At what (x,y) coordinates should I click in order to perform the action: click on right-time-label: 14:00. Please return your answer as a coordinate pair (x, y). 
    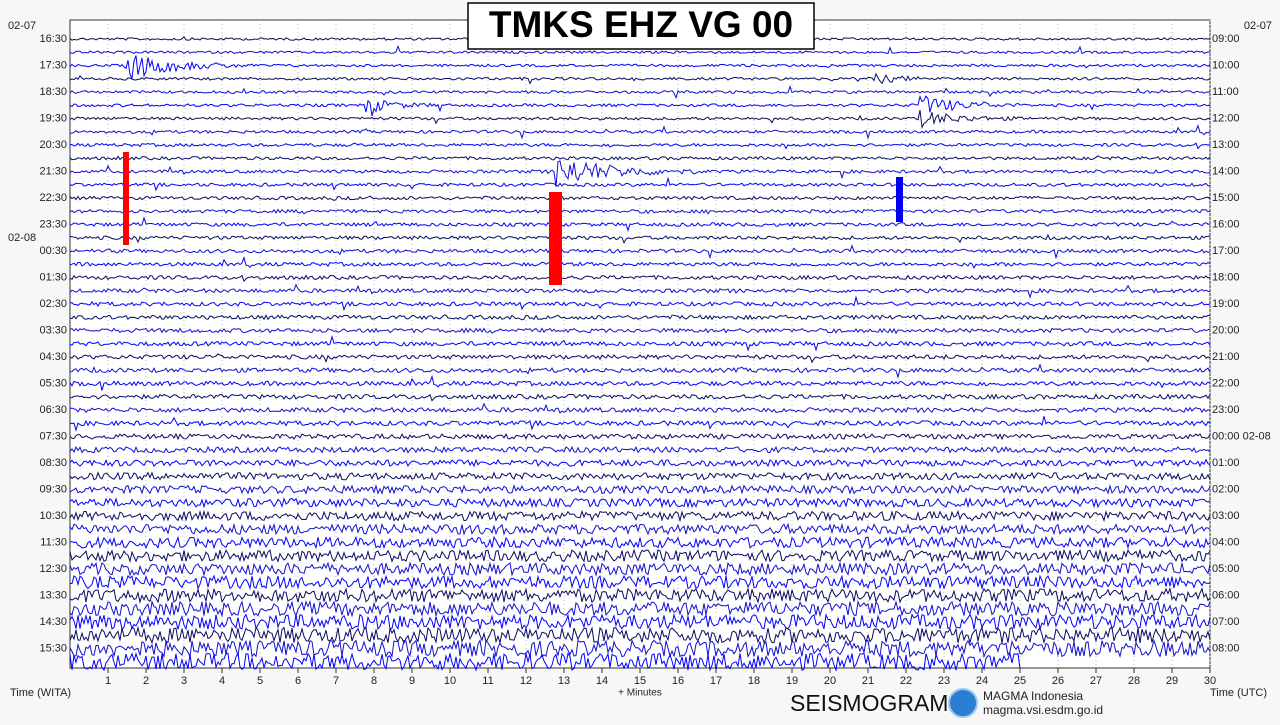
    Looking at the image, I should click on (1226, 171).